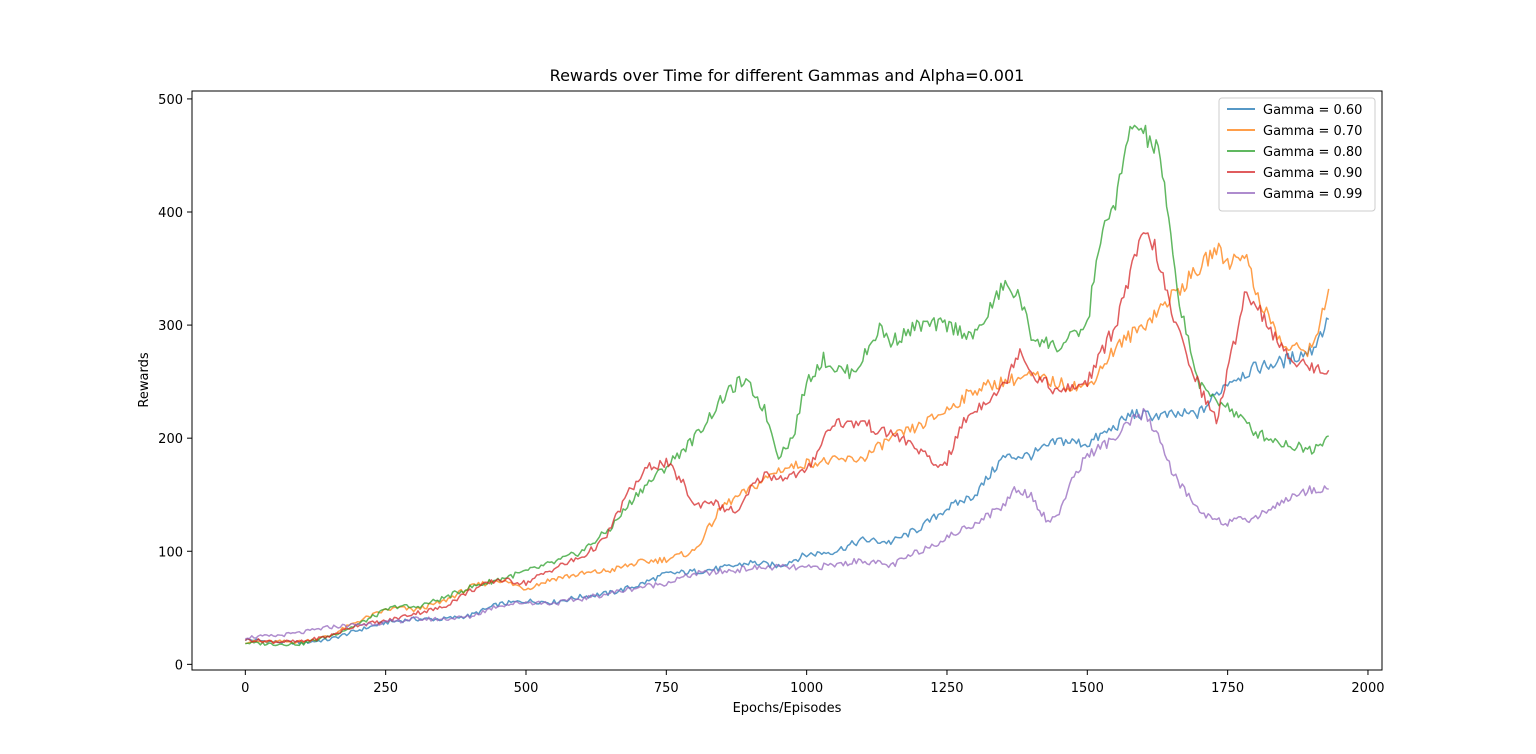  What do you see at coordinates (144, 379) in the screenshot?
I see `y-axis-label: Rewards` at bounding box center [144, 379].